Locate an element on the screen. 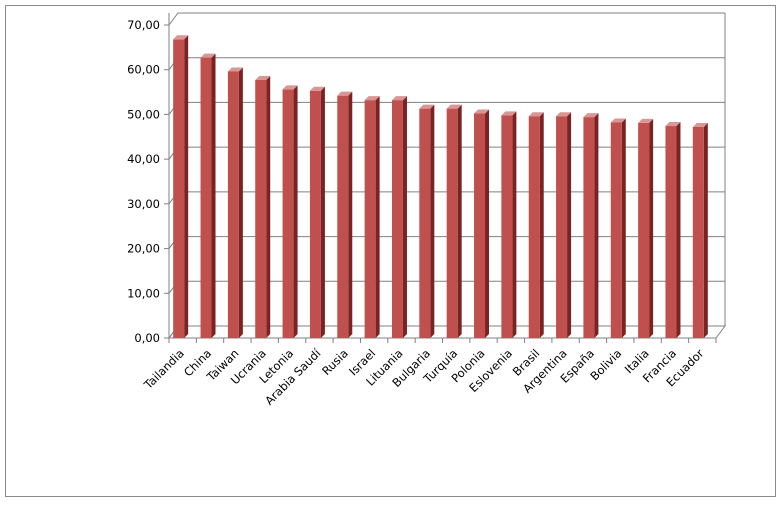 The width and height of the screenshot is (778, 507). y-tick-label: 60,00 is located at coordinates (143, 70).